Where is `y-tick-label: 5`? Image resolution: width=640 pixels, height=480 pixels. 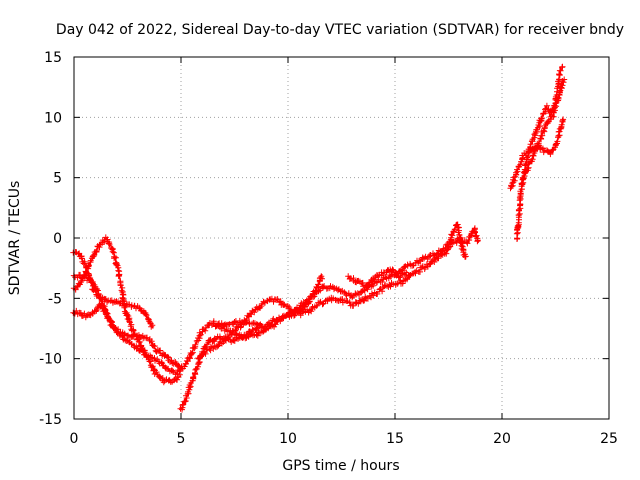 y-tick-label: 5 is located at coordinates (57, 179).